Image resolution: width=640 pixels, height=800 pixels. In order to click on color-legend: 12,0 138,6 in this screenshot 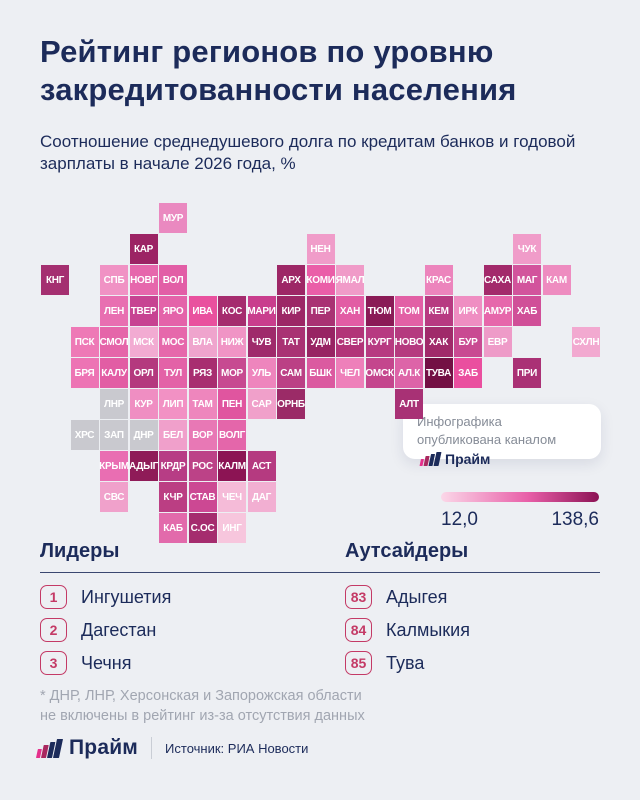, I will do `click(520, 511)`.